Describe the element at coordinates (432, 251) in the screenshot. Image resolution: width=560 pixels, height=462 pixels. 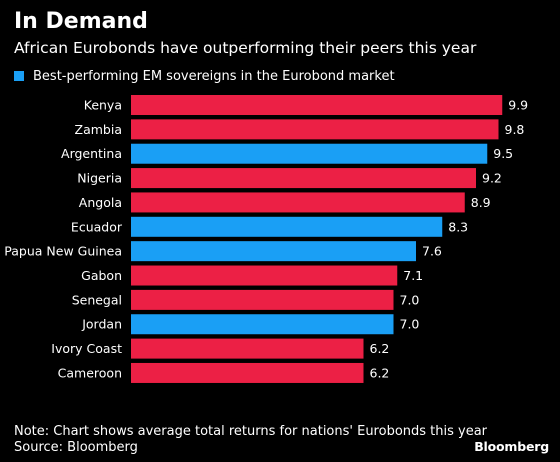
I see `value-label: 7.6` at that location.